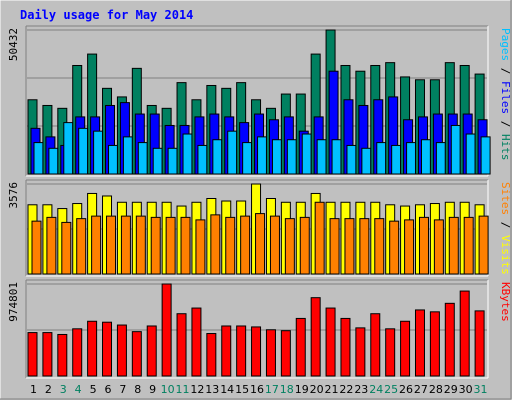 Image resolution: width=512 pixels, height=400 pixels. Describe the element at coordinates (168, 389) in the screenshot. I see `day-label-10: 10` at that location.